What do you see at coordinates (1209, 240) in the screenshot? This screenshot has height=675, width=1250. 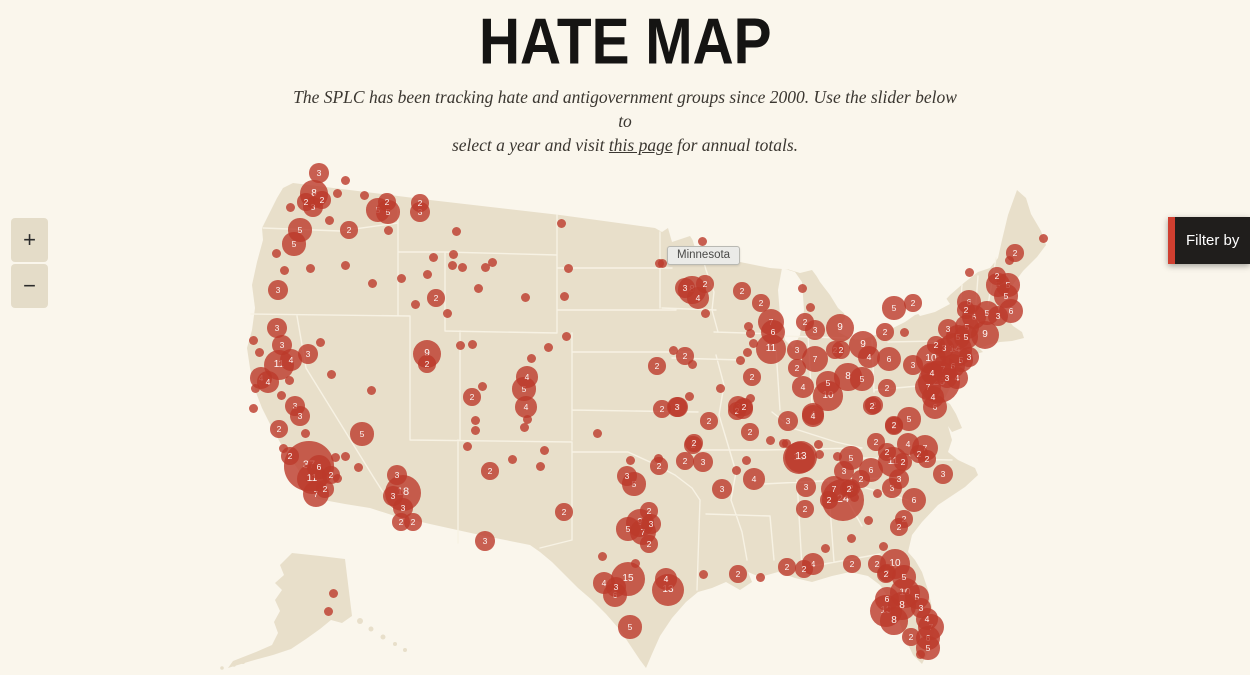 I see `filter-by-button: Filter by` at bounding box center [1209, 240].